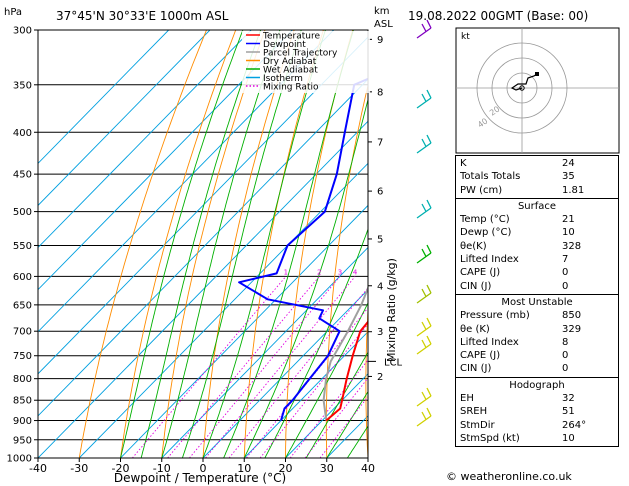 This screenshot has height=486, width=629. Describe the element at coordinates (537, 232) in the screenshot. I see `surface-row: Dewp (°C) 10` at that location.